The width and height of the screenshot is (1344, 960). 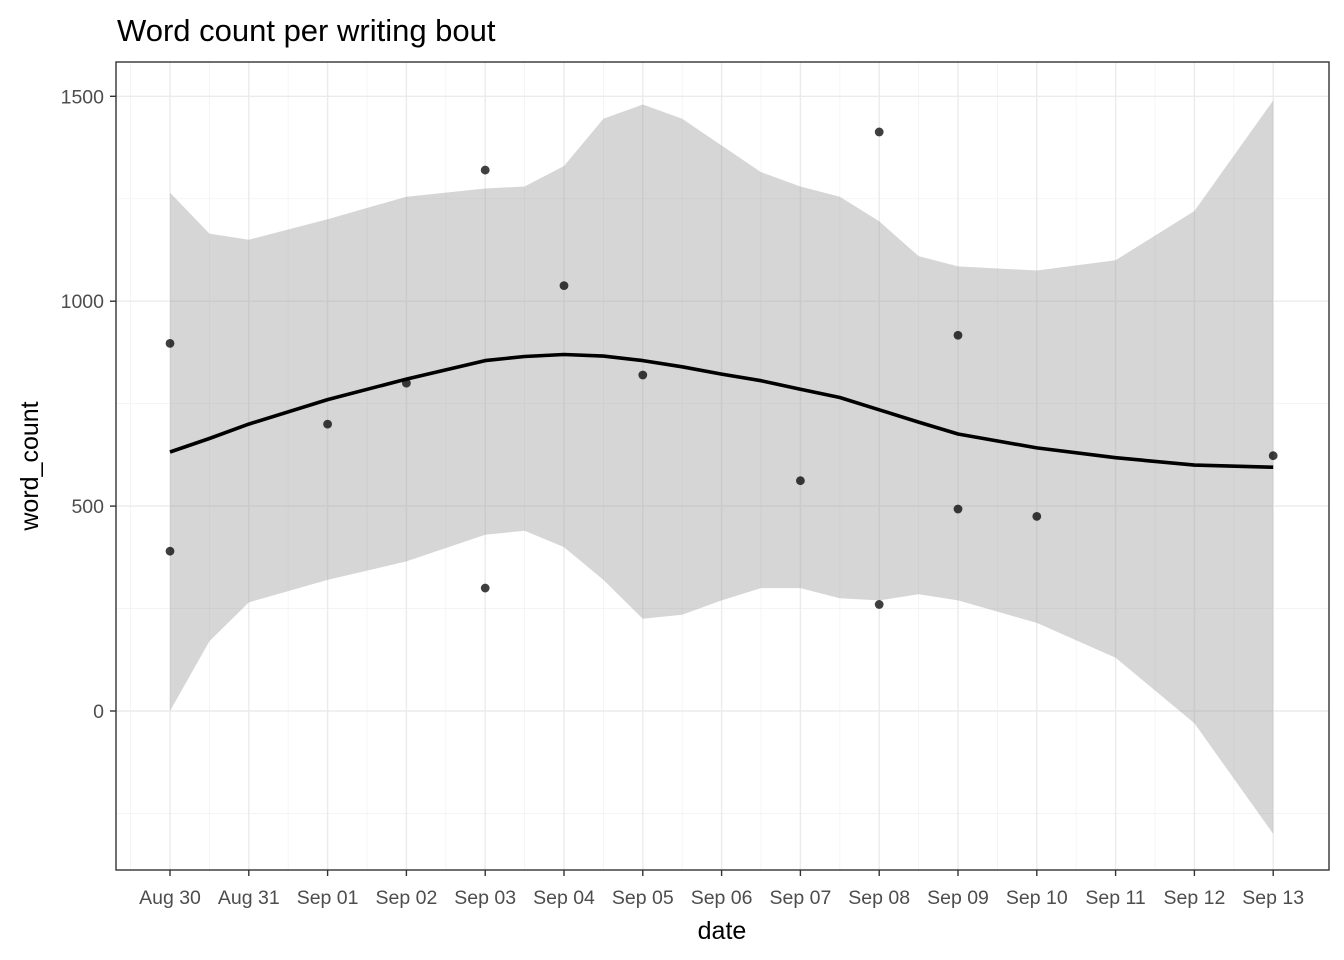 I want to click on x-tick-label: Sep 01, so click(x=328, y=898).